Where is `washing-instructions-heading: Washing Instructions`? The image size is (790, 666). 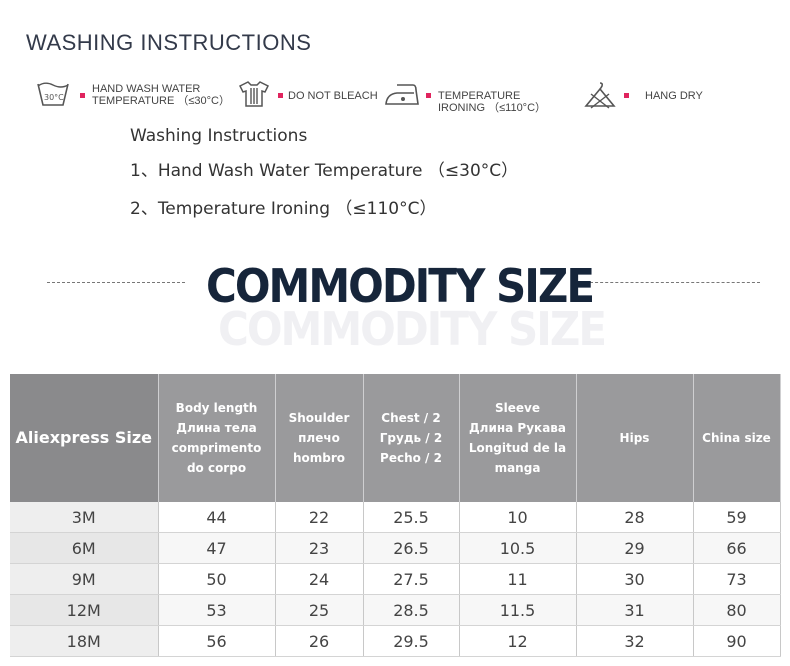 washing-instructions-heading: Washing Instructions is located at coordinates (219, 136).